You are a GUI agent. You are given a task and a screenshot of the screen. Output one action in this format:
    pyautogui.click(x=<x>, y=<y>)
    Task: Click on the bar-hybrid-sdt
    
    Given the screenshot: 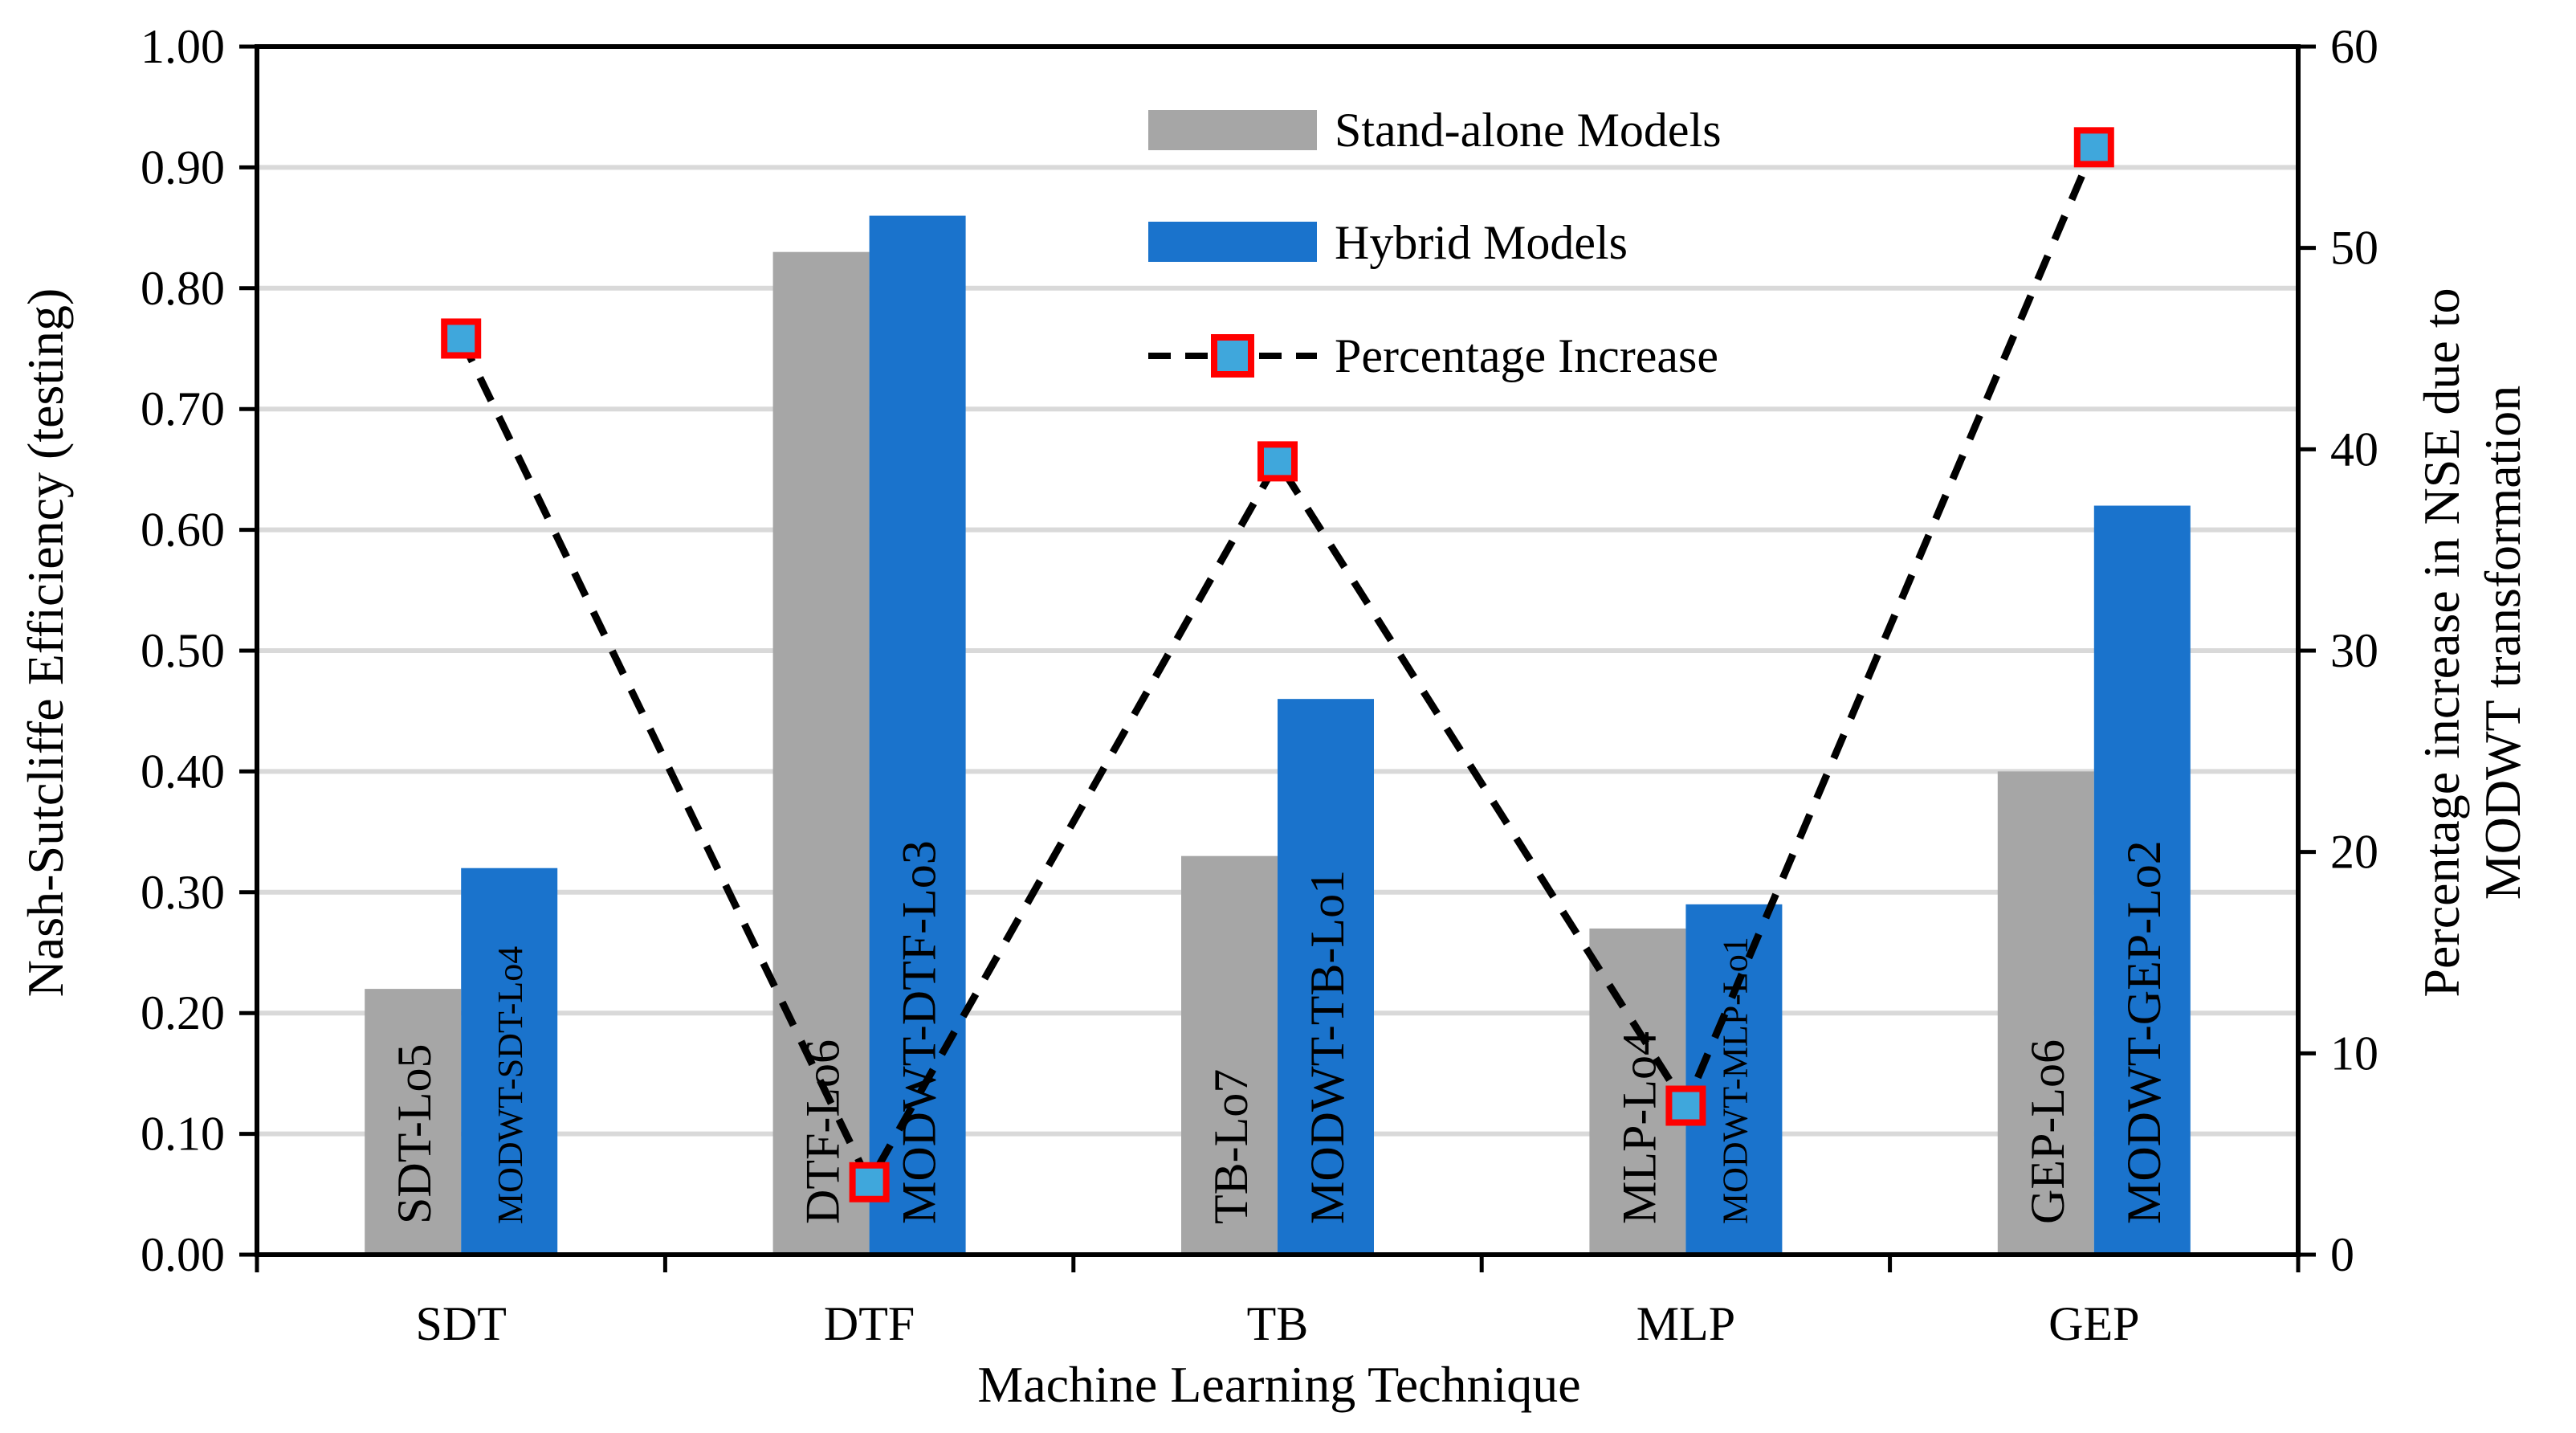 What is the action you would take?
    pyautogui.click(x=509, y=1061)
    